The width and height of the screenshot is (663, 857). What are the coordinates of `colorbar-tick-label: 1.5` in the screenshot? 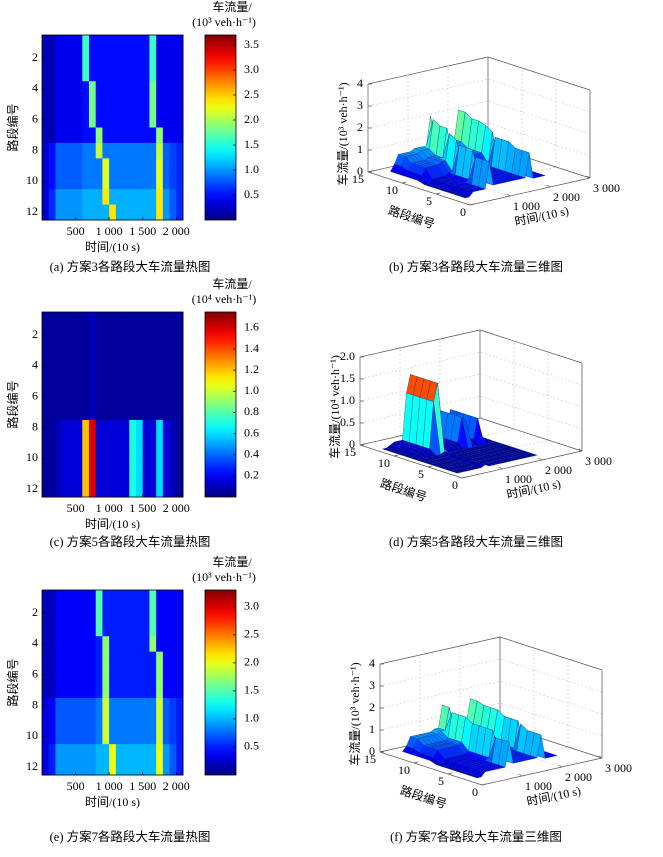 It's located at (251, 690).